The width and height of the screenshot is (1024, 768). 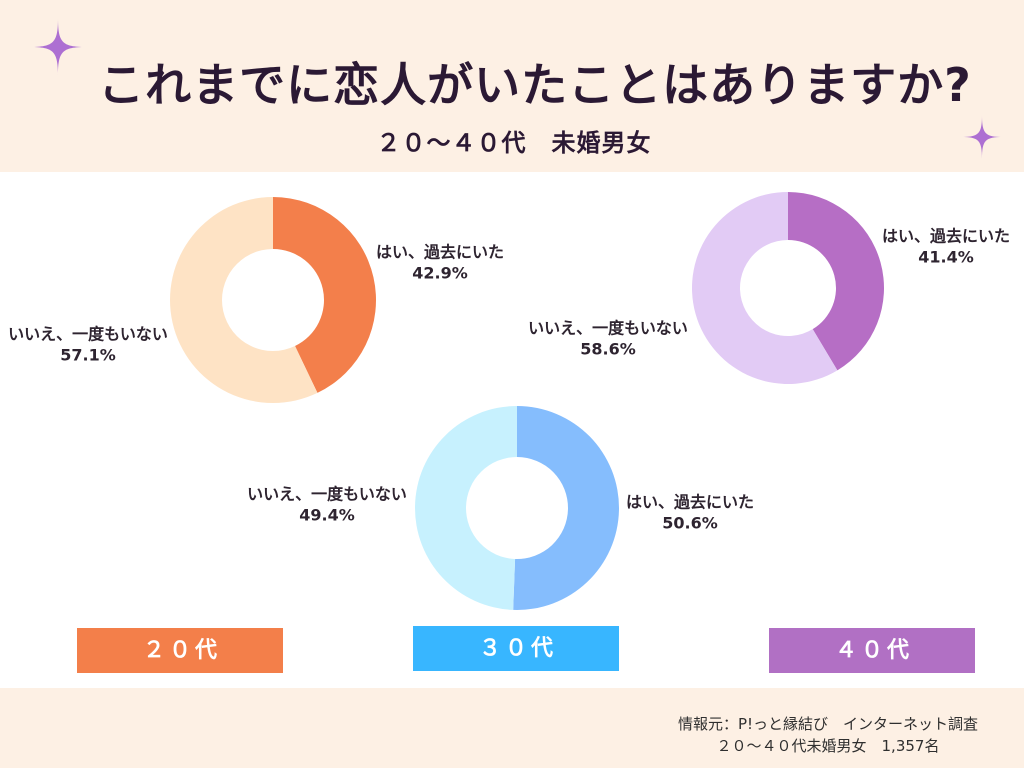 I want to click on page-title: これまでに恋人がいたことはありますか?, so click(x=535, y=85).